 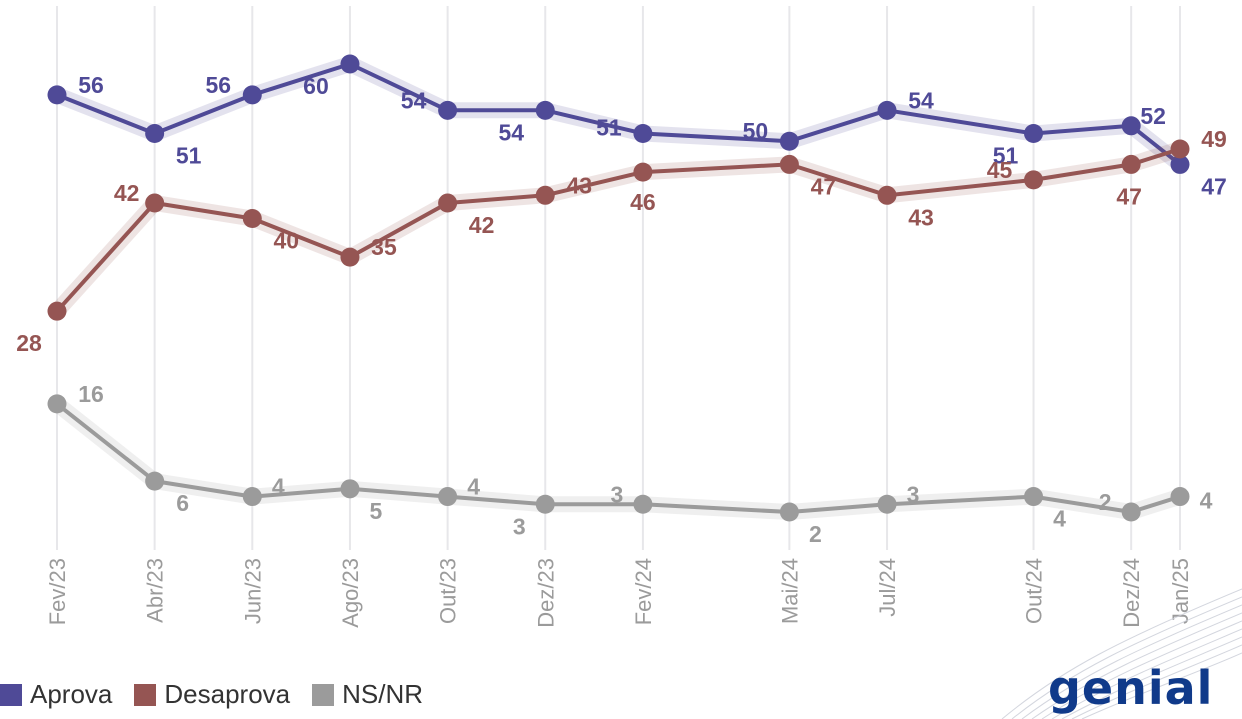 I want to click on x-tick-label: Fev/23, so click(x=57, y=591).